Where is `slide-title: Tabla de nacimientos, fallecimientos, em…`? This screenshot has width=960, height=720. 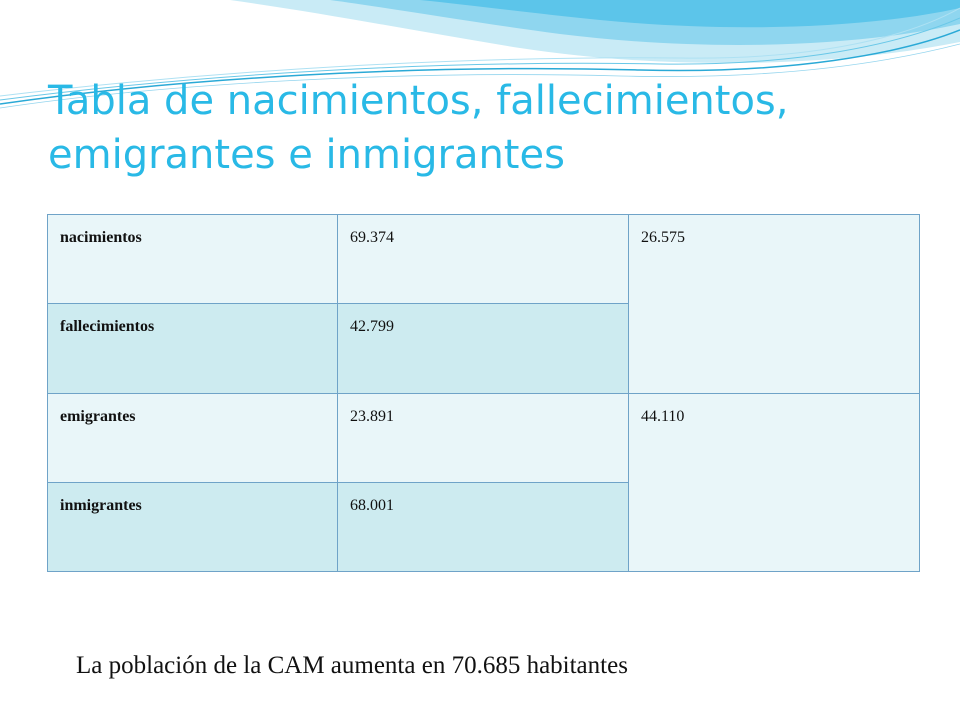 slide-title: Tabla de nacimientos, fallecimientos, em… is located at coordinates (418, 128).